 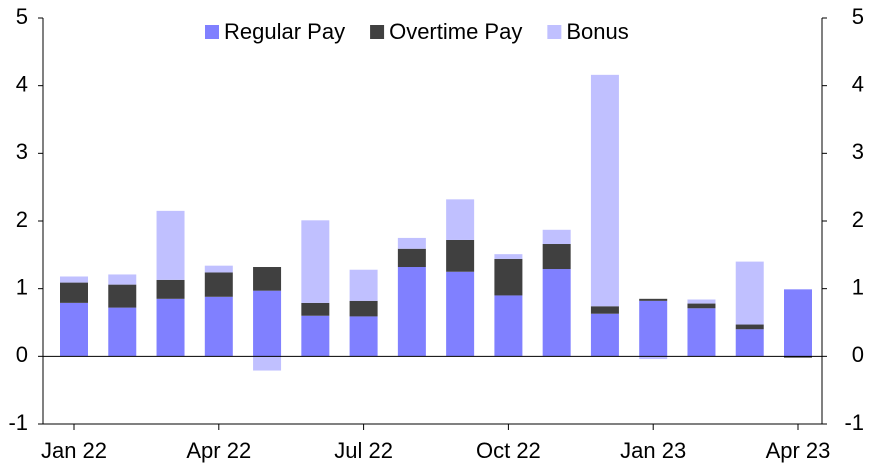 What do you see at coordinates (858, 83) in the screenshot?
I see `y2-tick-label: 4` at bounding box center [858, 83].